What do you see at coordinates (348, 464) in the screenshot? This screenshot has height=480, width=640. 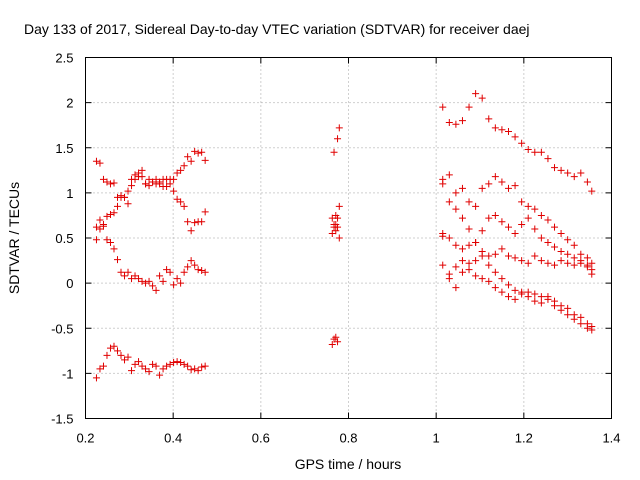 I see `x-axis-label: GPS time / hours` at bounding box center [348, 464].